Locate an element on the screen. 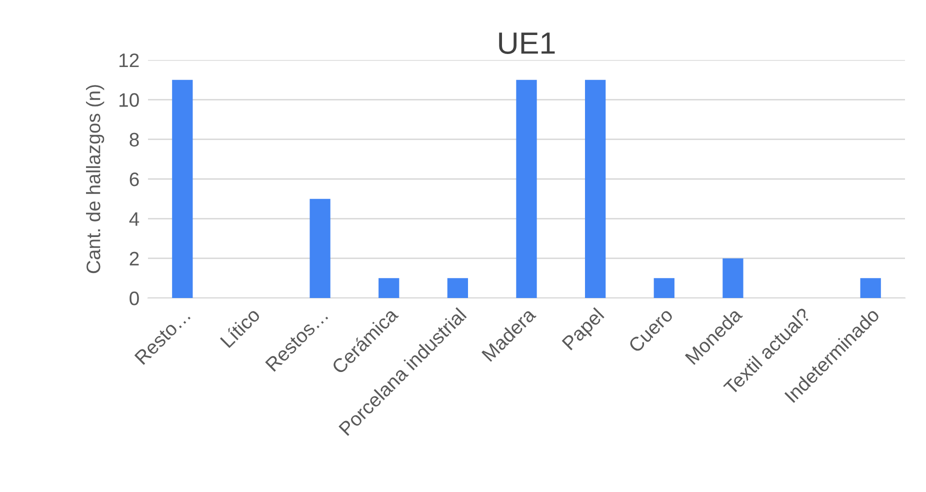  y-tick-label: 8 is located at coordinates (134, 139).